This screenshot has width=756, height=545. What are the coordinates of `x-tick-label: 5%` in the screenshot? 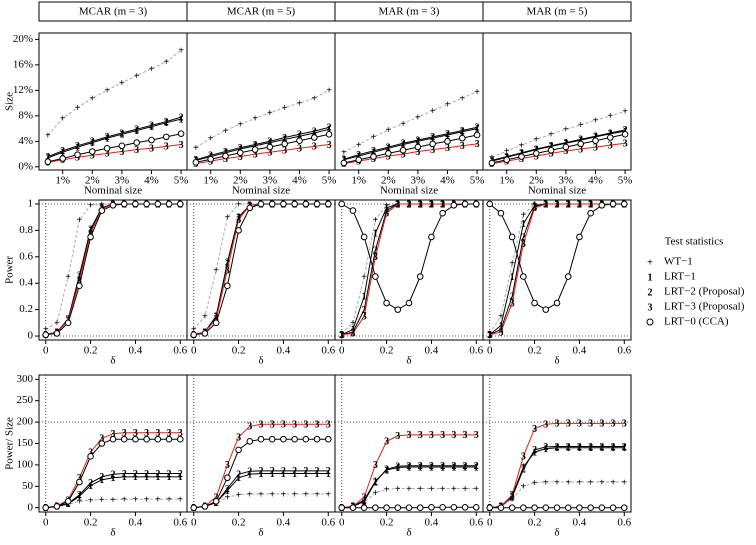 It's located at (625, 181).